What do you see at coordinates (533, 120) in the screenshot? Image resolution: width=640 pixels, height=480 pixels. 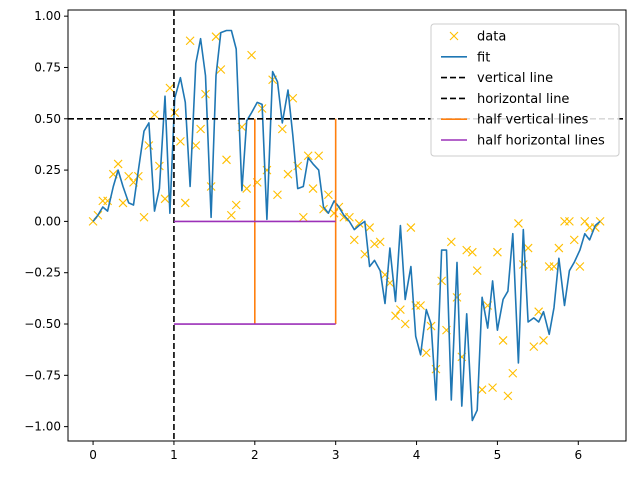 I see `legend-label: half vertical lines` at bounding box center [533, 120].